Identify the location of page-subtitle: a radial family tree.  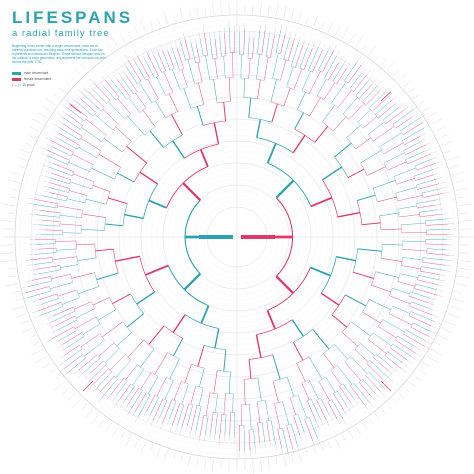
(61, 33).